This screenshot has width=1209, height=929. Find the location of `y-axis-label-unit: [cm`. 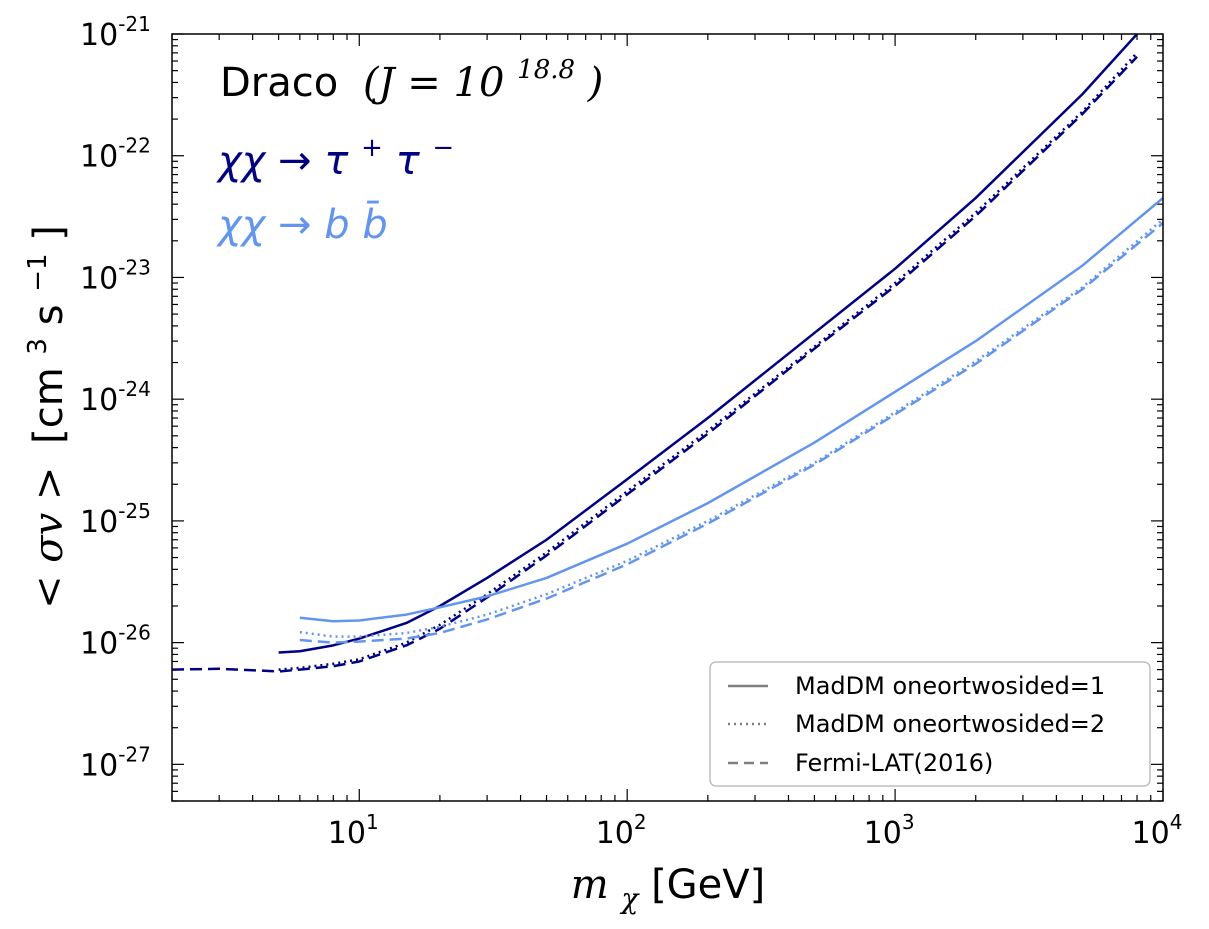

y-axis-label-unit: [cm is located at coordinates (49, 405).